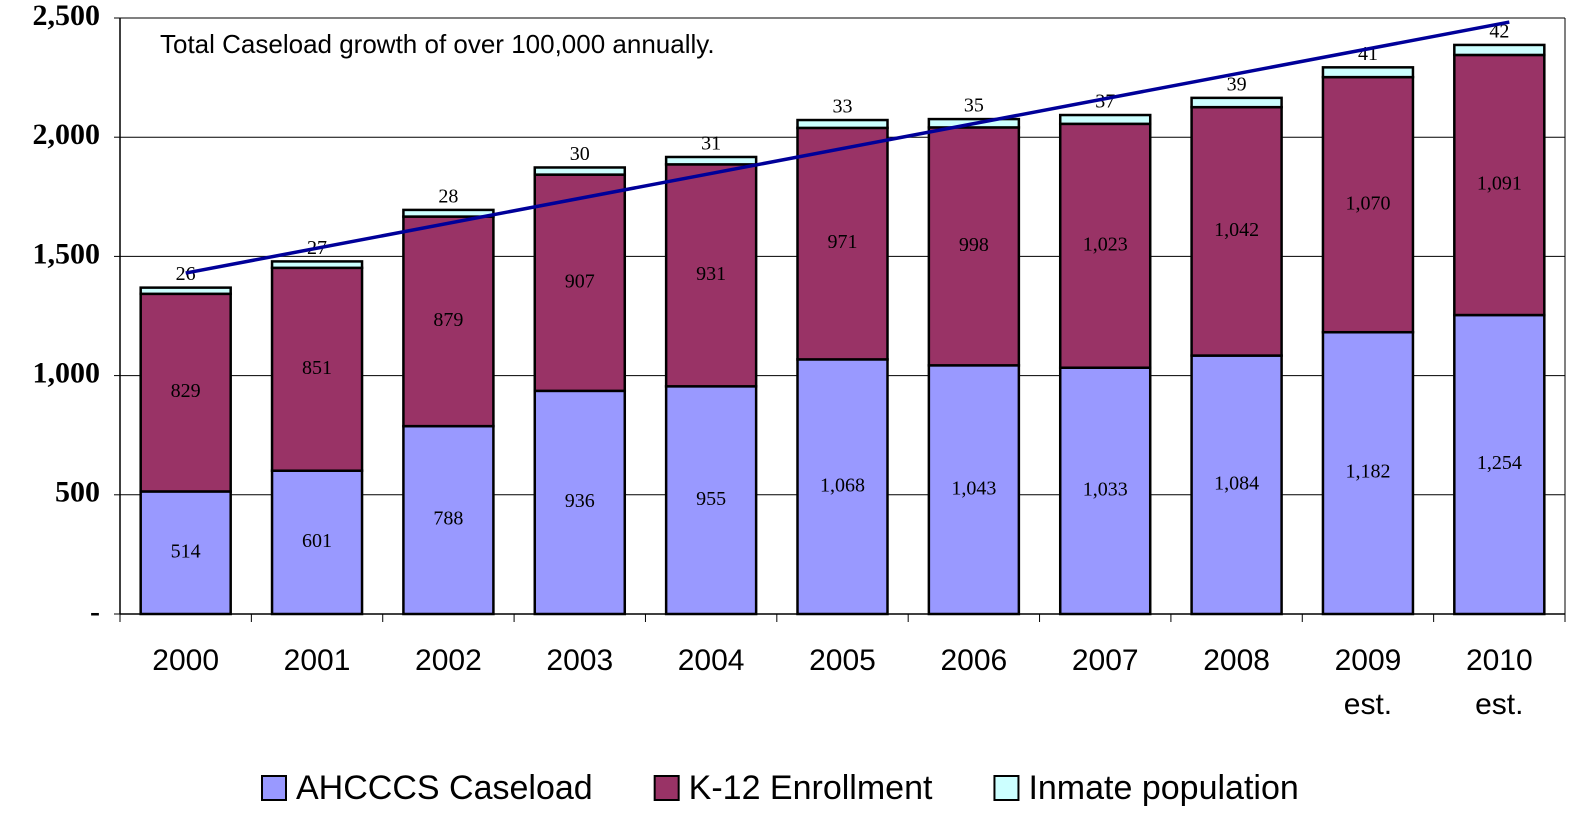  Describe the element at coordinates (711, 144) in the screenshot. I see `data-label: 31` at that location.